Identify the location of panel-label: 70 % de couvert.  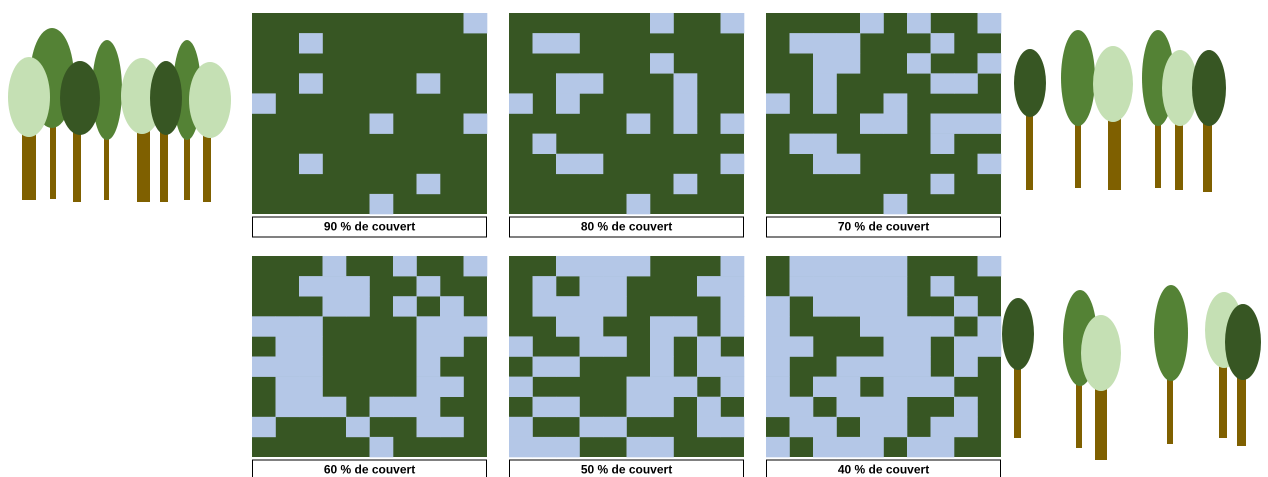
(883, 227).